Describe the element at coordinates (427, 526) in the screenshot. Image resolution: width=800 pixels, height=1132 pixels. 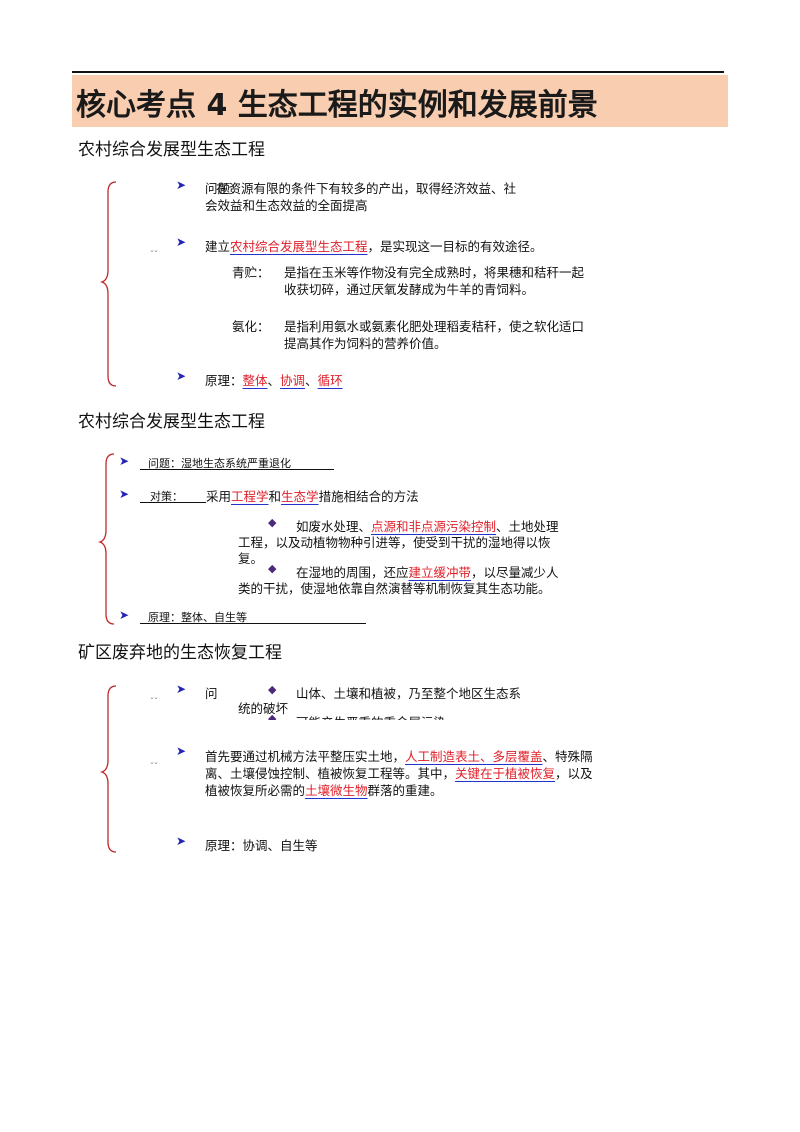
I see `s2-item1-line1: 如废水处理、点源和非点源污染控制、土地处理` at that location.